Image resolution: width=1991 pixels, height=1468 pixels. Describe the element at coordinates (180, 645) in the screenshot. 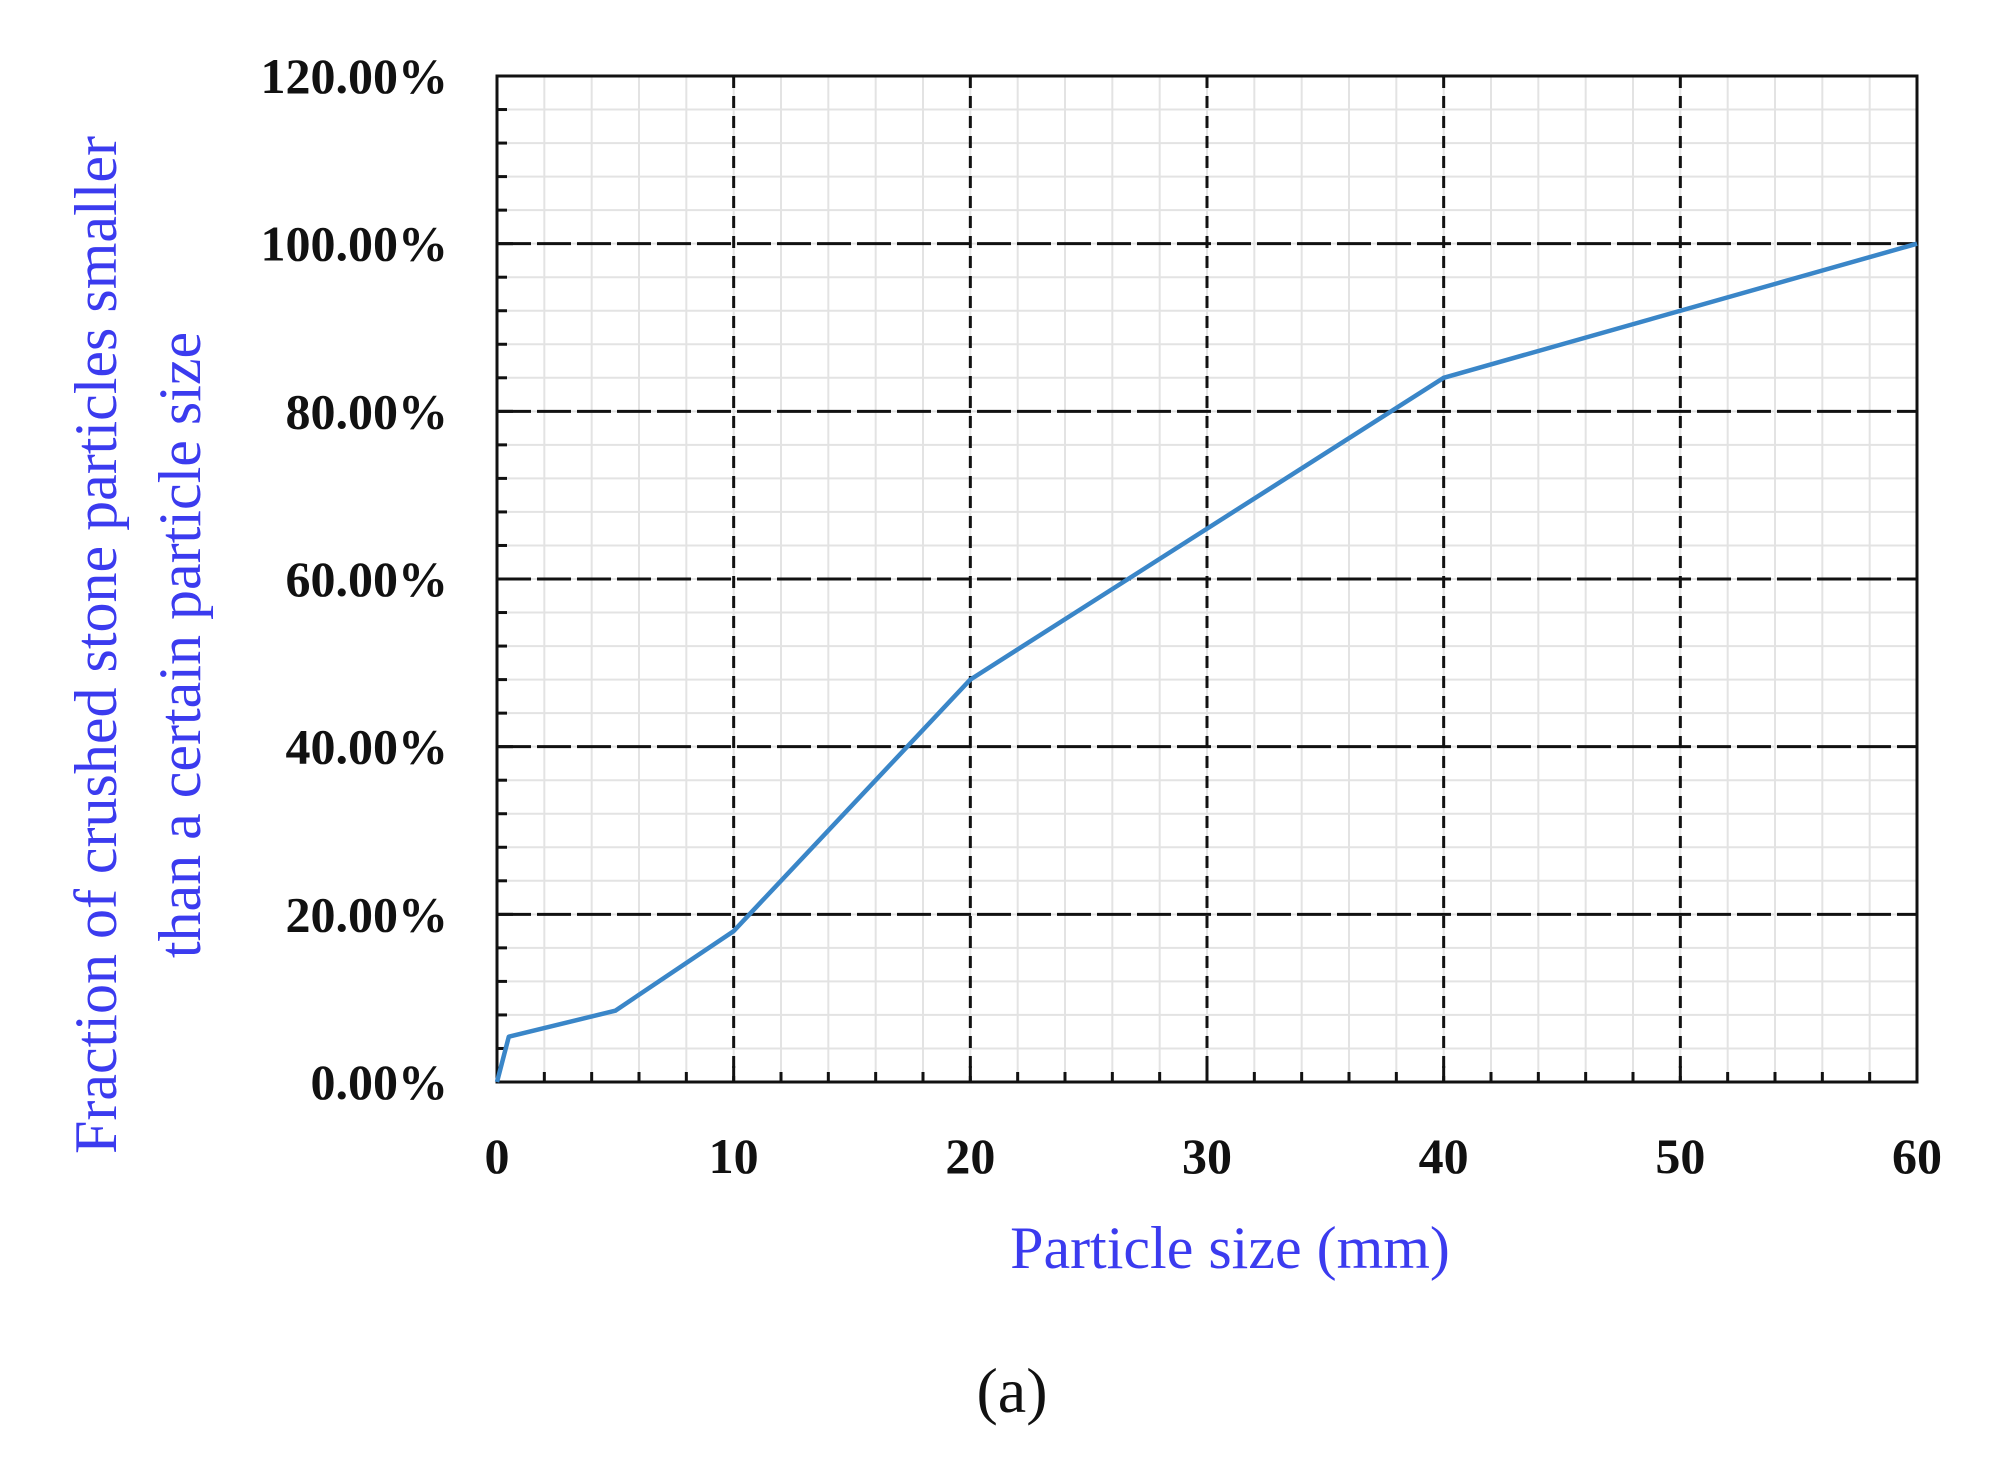

I see `y-axis-title-line-2: than a certain particle size` at that location.